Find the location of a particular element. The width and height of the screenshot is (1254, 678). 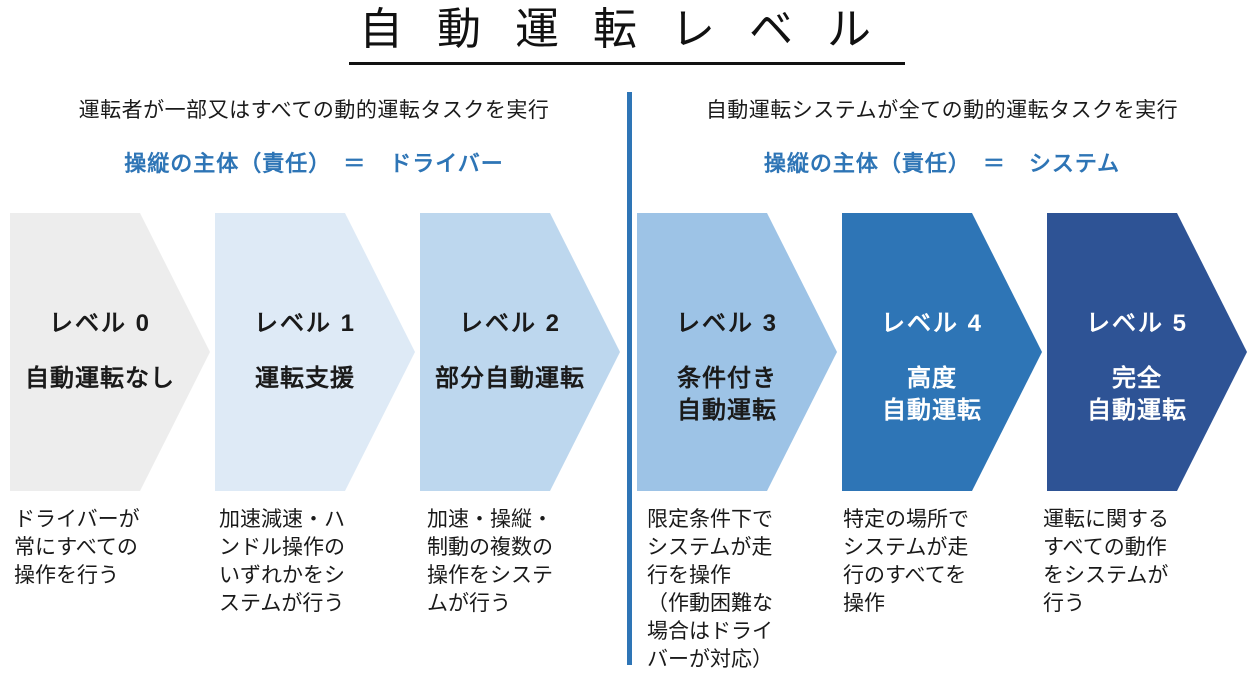

driver-task-text: 運転者が一部又はすべての動的運転タスクを実行 is located at coordinates (314, 110).